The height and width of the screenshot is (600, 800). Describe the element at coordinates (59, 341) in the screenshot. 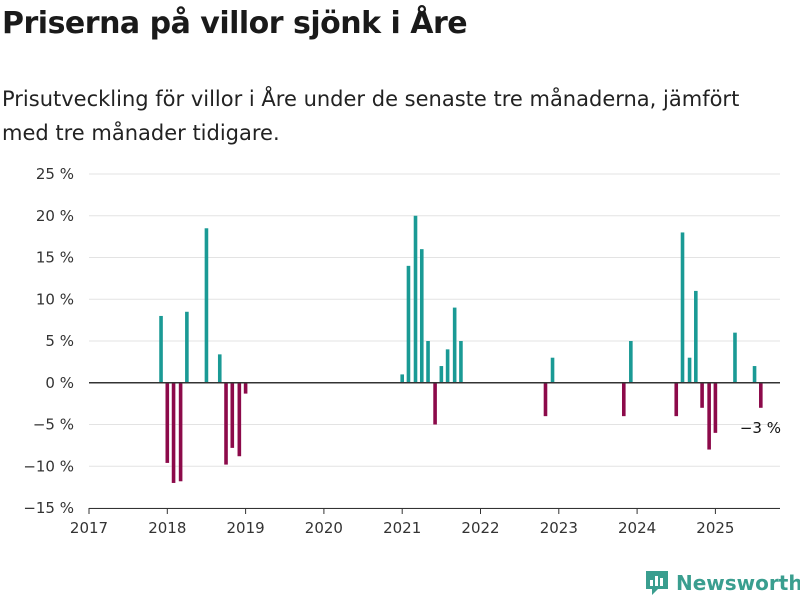

I see `y-tick-label: 5 %` at that location.